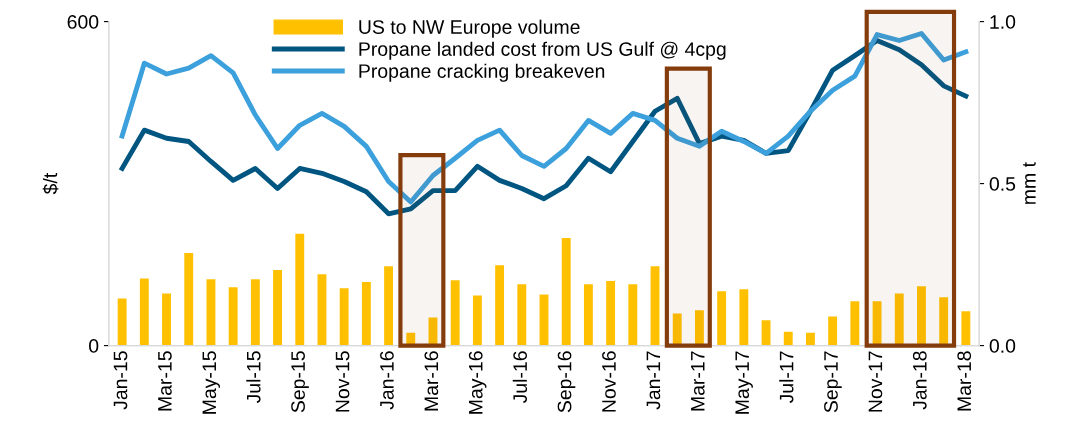 The image size is (1088, 432). What do you see at coordinates (300, 382) in the screenshot?
I see `x-tick-label: Sep-15` at bounding box center [300, 382].